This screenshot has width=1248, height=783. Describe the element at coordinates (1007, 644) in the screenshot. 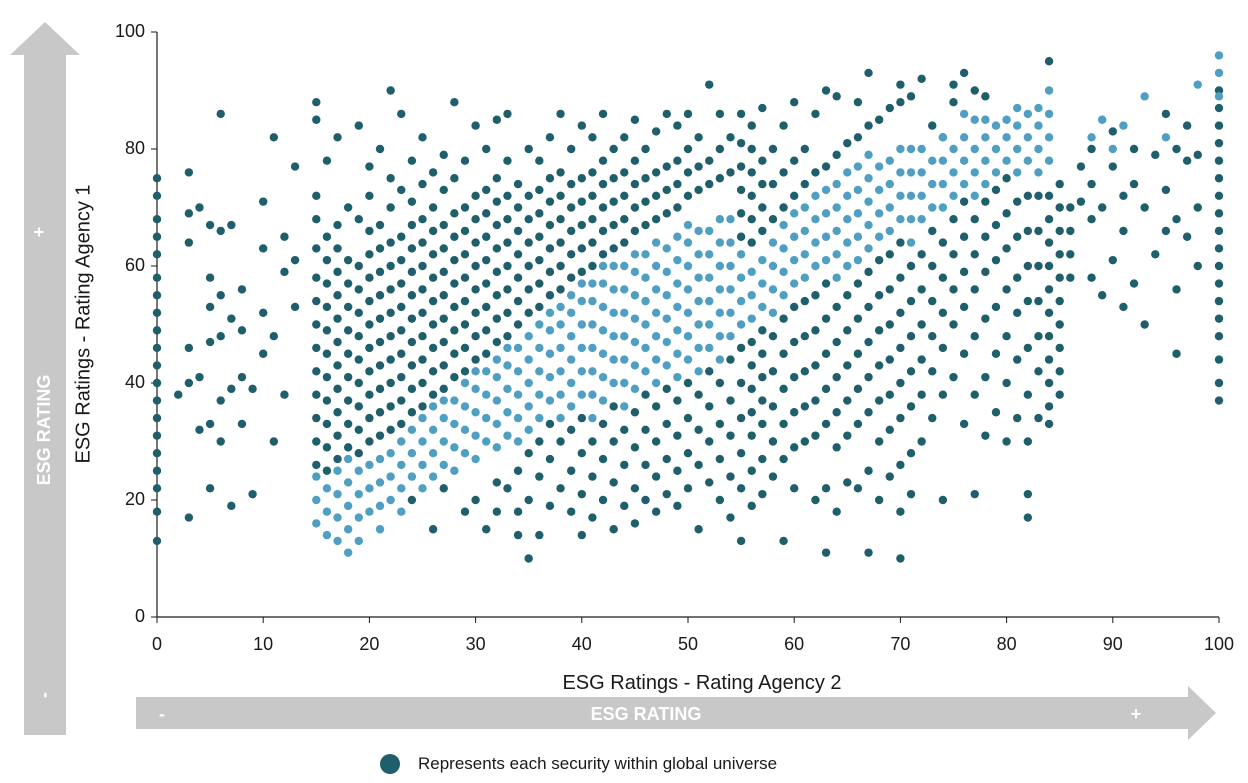

I see `x-tick-label: 80` at that location.